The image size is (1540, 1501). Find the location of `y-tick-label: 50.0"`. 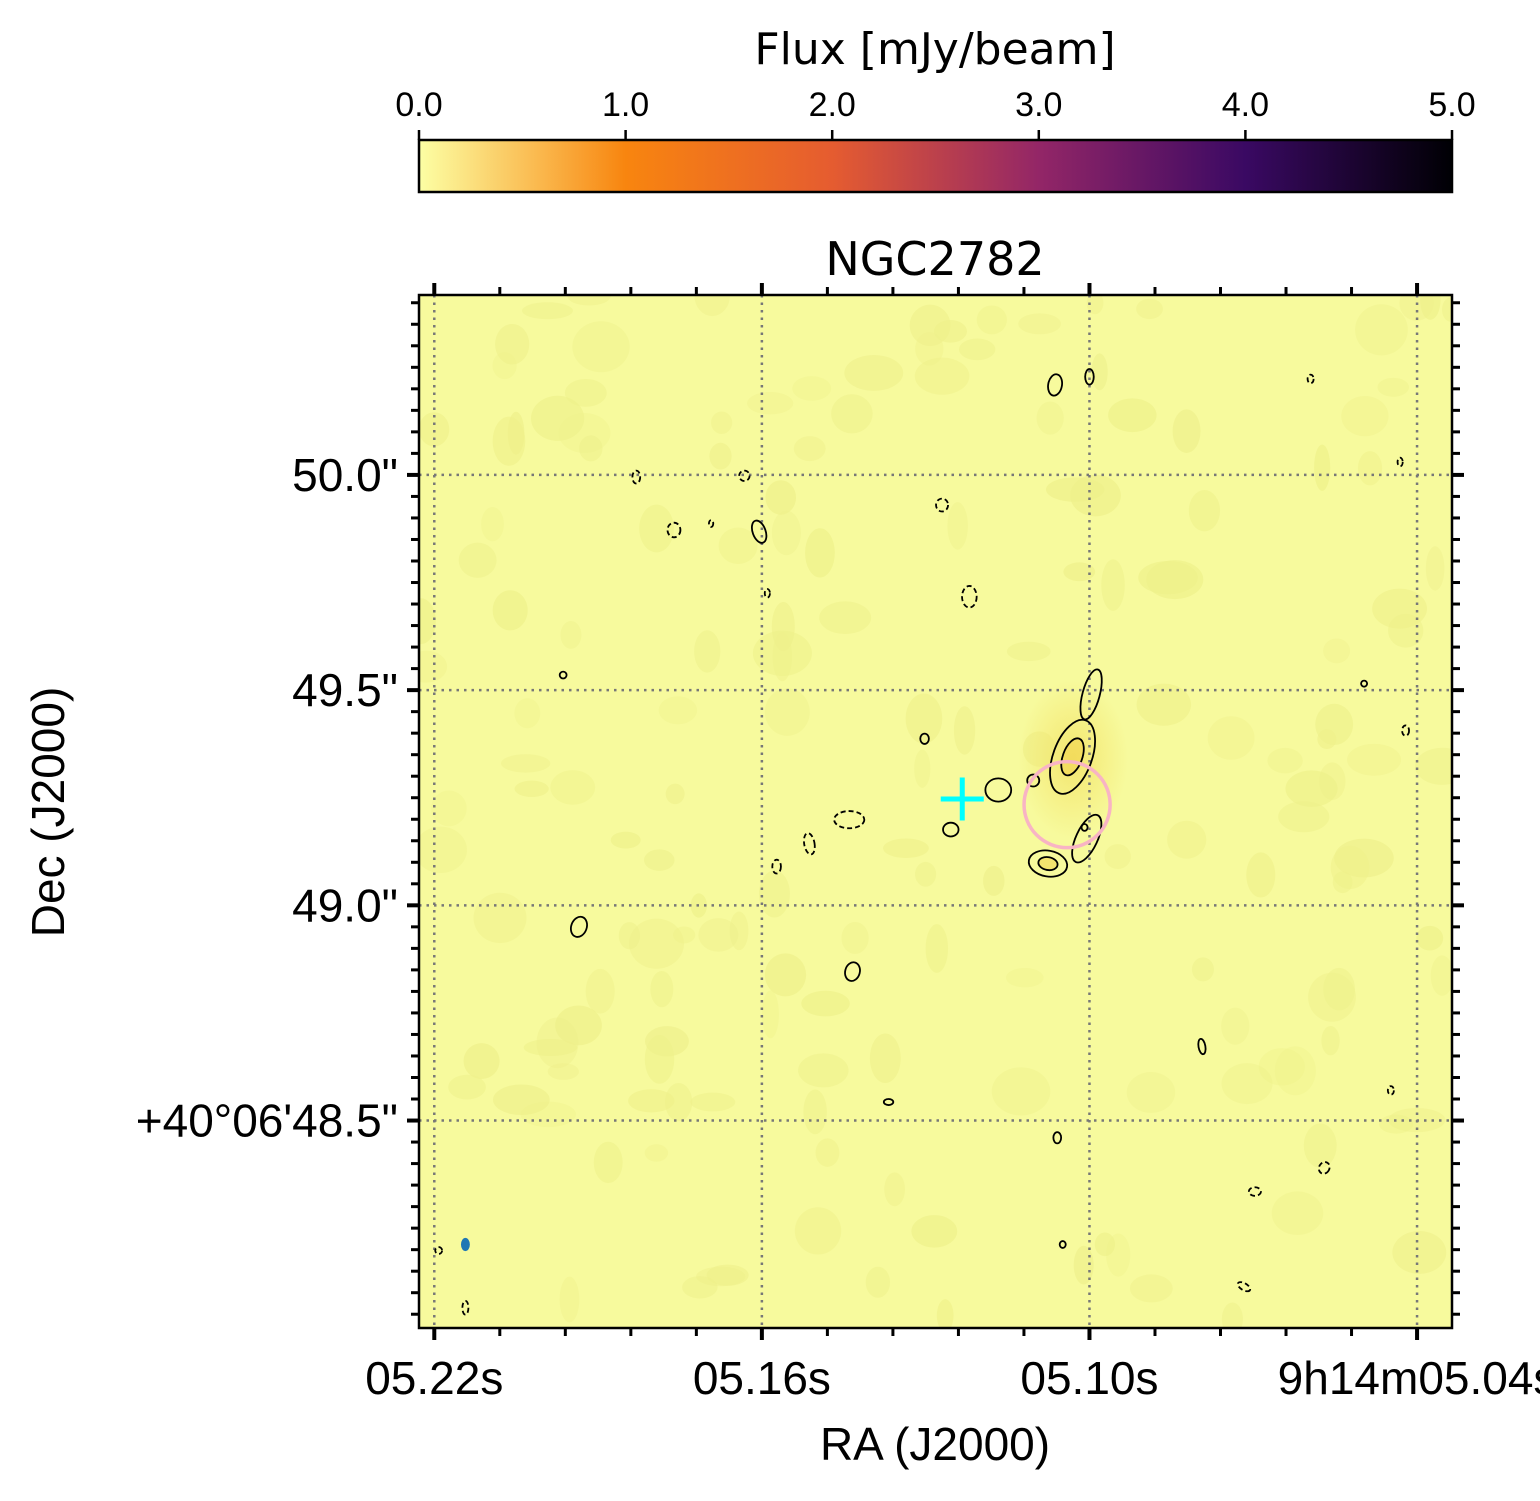

y-tick-label: 50.0" is located at coordinates (345, 475).